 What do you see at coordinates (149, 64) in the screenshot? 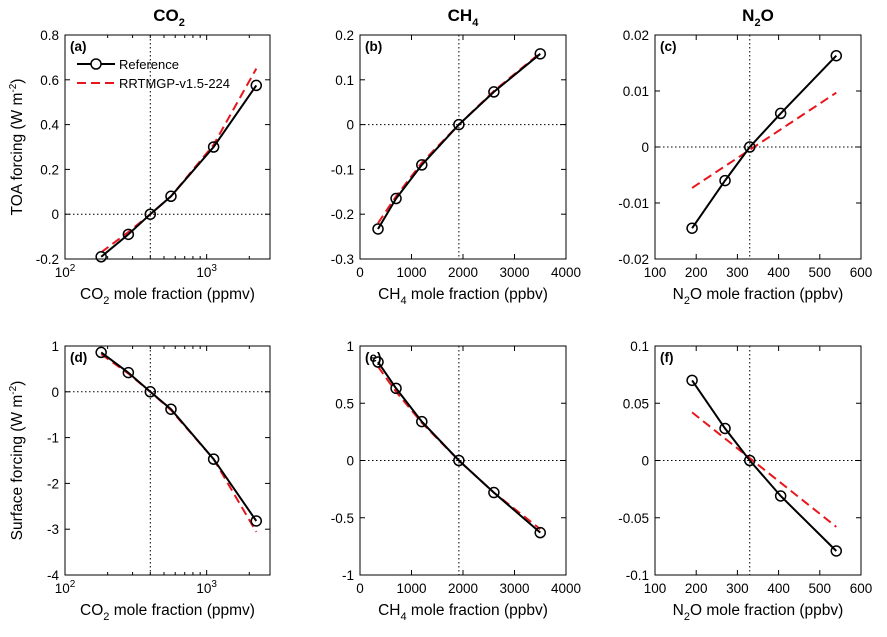
I see `legend-reference-label: Reference` at bounding box center [149, 64].